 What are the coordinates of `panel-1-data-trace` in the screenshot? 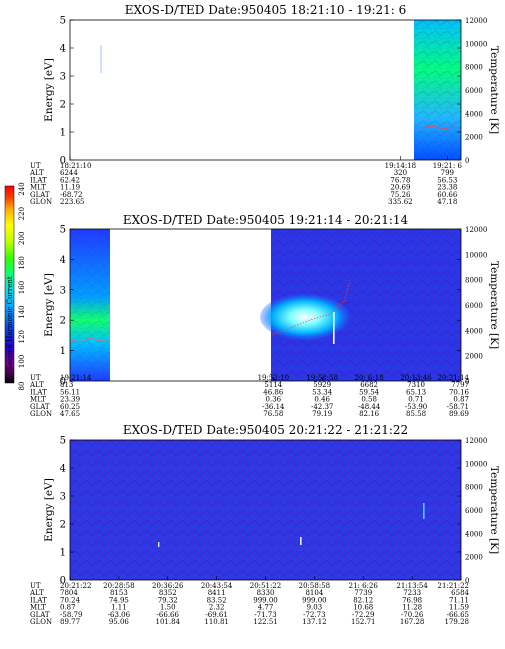 It's located at (440, 127).